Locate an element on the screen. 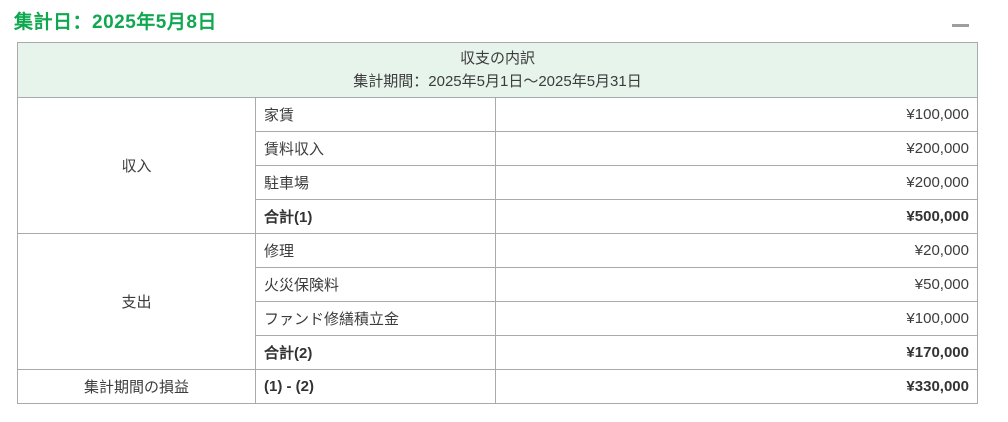  expense-group-label: 支出 is located at coordinates (136, 301).